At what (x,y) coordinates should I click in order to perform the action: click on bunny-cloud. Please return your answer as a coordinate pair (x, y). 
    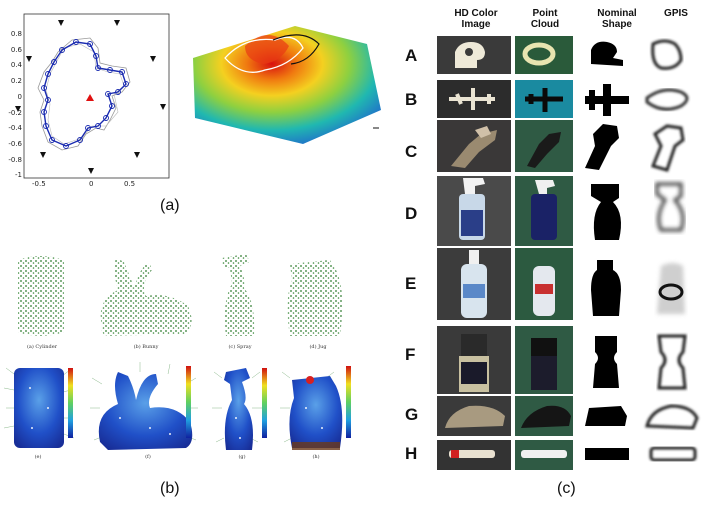
    Looking at the image, I should click on (146, 297).